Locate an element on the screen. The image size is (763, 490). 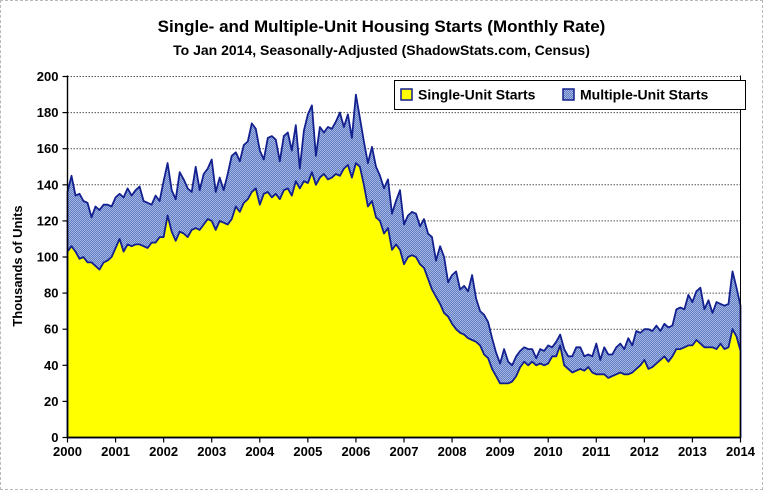
x-tick-label: 2008 is located at coordinates (452, 451).